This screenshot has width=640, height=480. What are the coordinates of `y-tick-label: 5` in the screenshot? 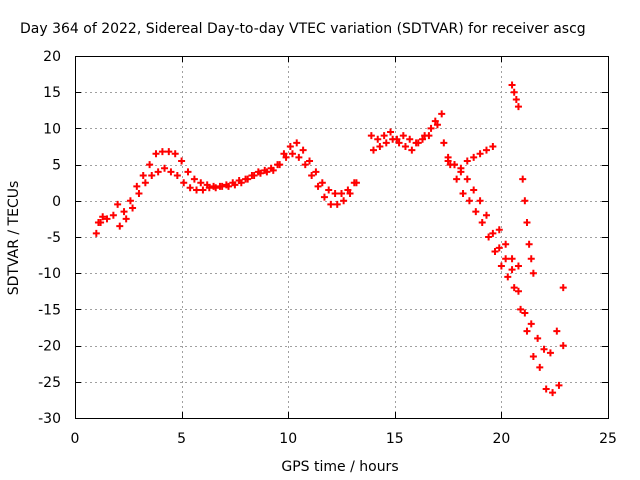 It's located at (56, 166).